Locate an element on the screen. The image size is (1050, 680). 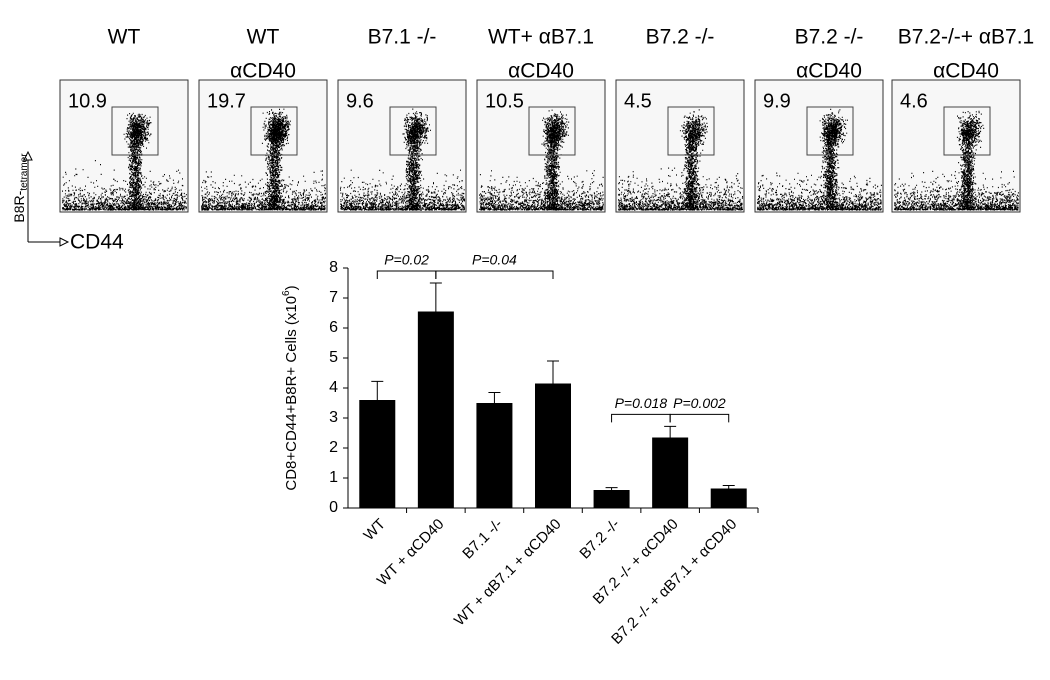
y-tick-label: 5 is located at coordinates (333, 357).